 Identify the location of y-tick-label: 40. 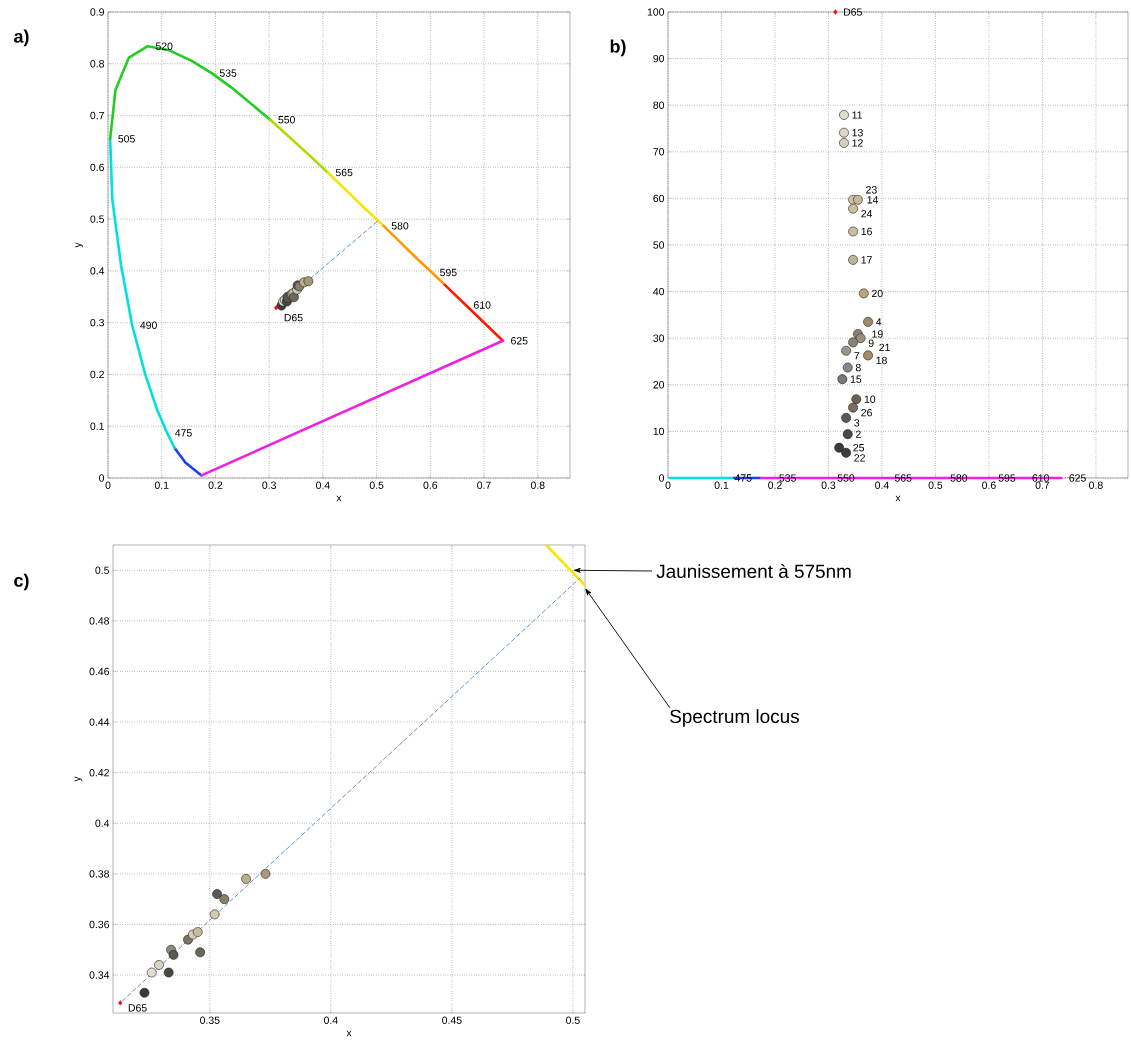
(659, 291).